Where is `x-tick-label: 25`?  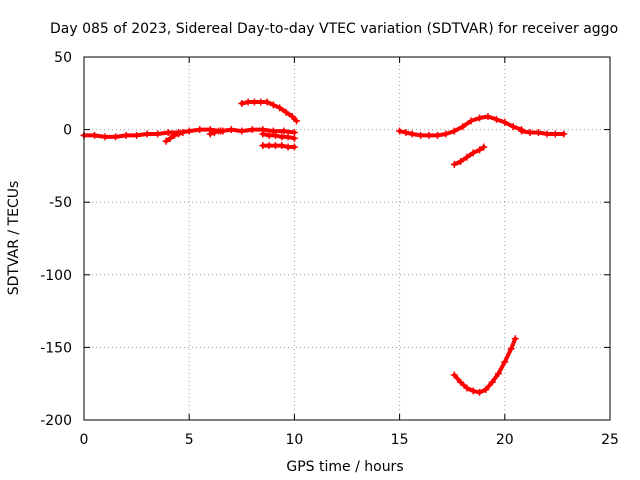 x-tick-label: 25 is located at coordinates (610, 440).